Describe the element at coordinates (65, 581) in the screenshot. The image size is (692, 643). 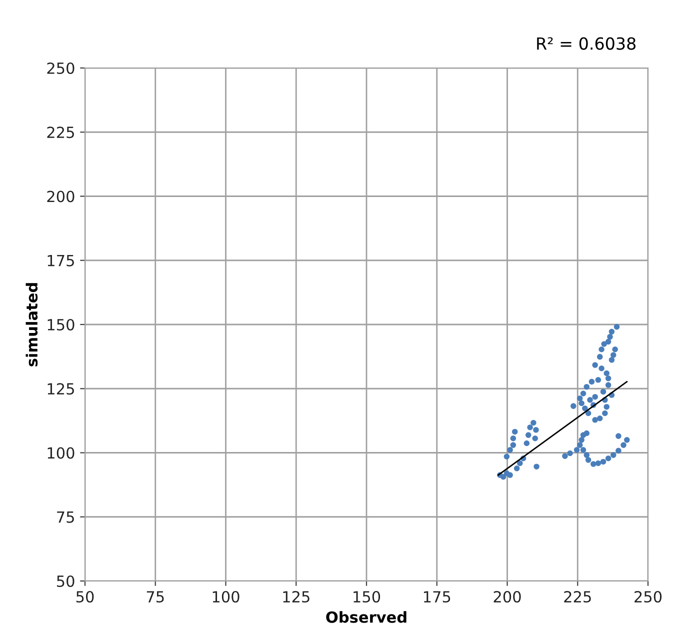
I see `y-tick-label: 50` at that location.